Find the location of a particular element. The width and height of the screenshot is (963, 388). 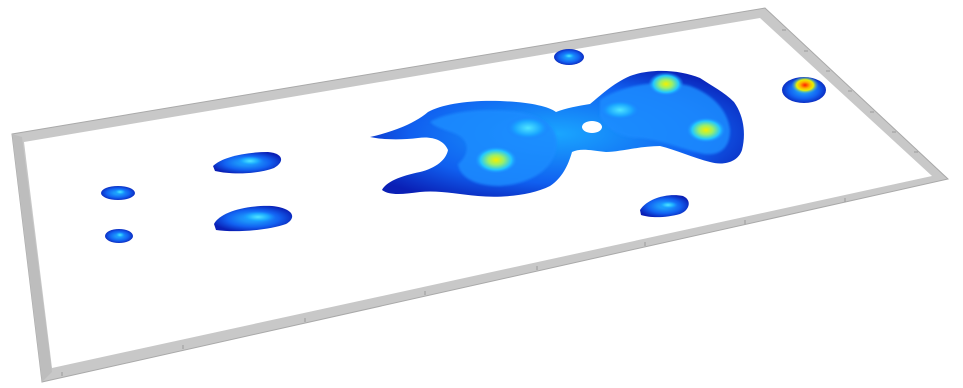

hotspot-right-peak is located at coordinates (805, 86).